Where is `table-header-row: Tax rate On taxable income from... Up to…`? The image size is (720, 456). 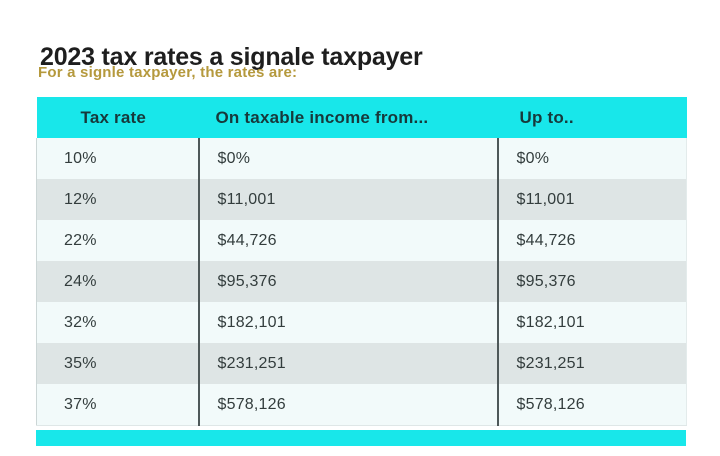
table-header-row: Tax rate On taxable income from... Up to… is located at coordinates (361, 117).